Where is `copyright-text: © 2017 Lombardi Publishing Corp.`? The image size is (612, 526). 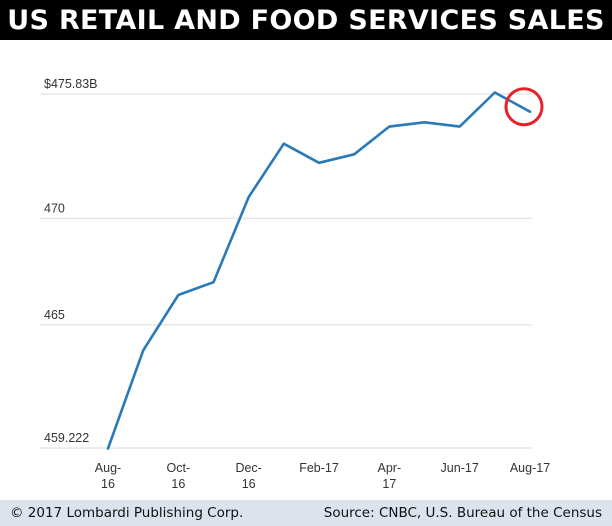
copyright-text: © 2017 Lombardi Publishing Corp. is located at coordinates (127, 513).